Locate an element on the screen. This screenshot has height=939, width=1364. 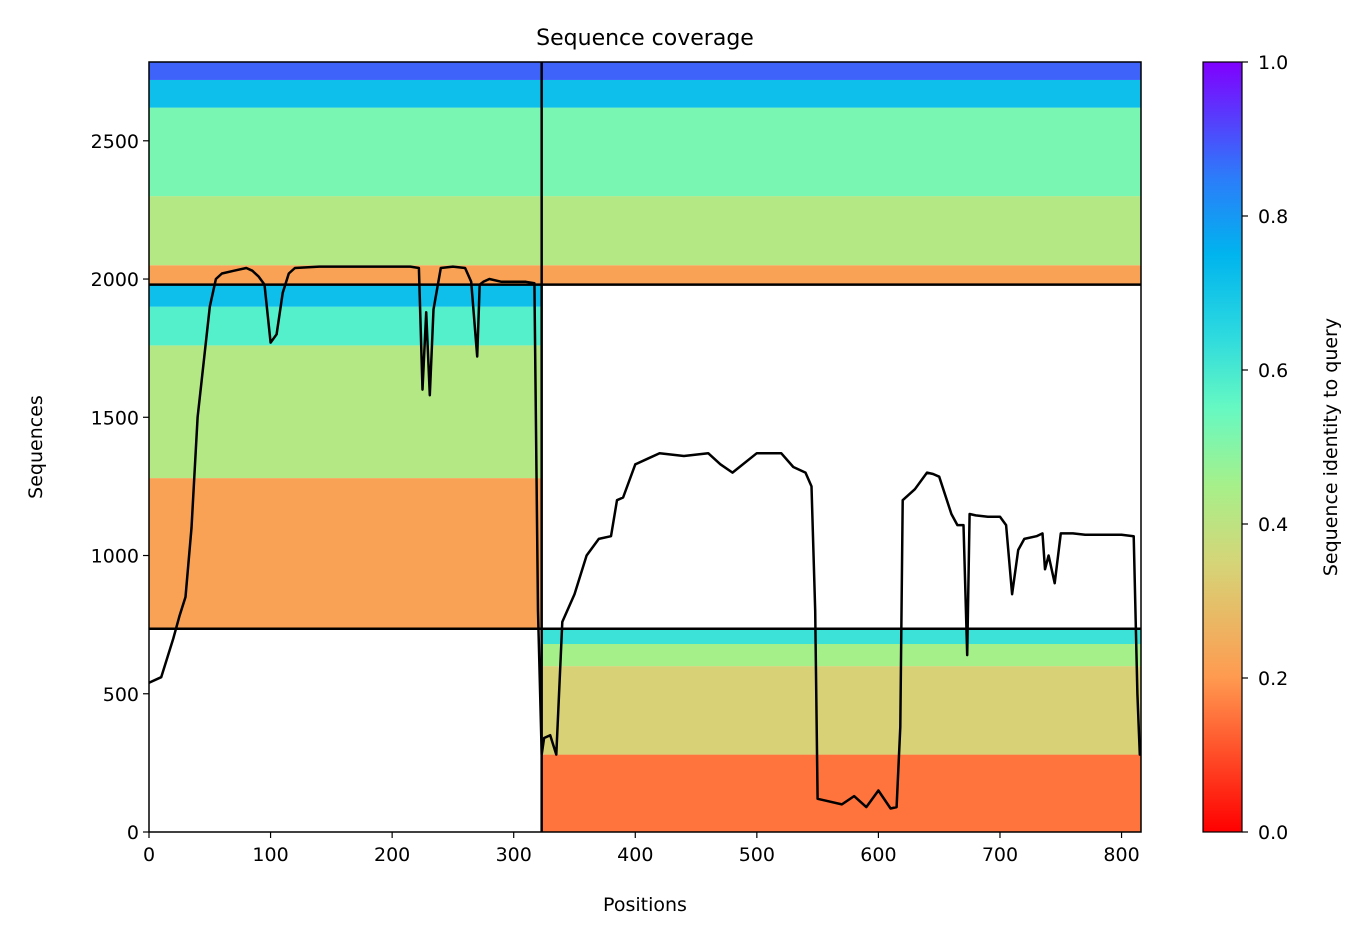
x-tick-label: 800 is located at coordinates (1121, 855).